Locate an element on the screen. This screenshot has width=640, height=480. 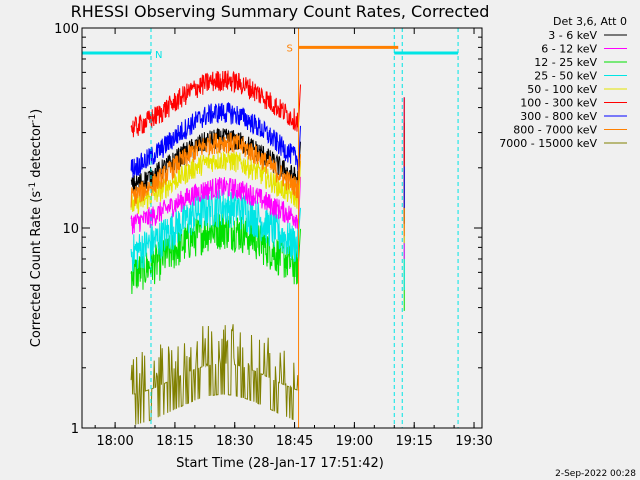
saa-label: S is located at coordinates (290, 48).